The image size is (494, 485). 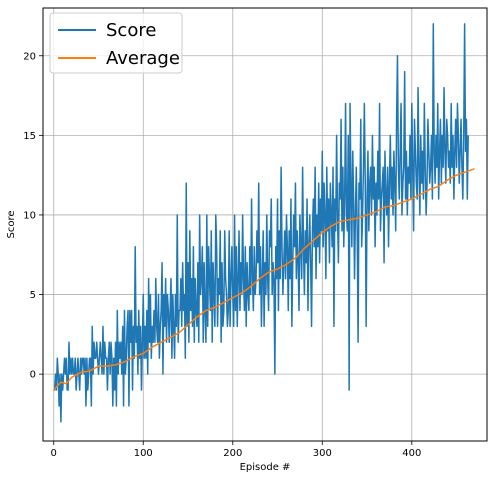 I want to click on y-tick-label: 20, so click(x=29, y=56).